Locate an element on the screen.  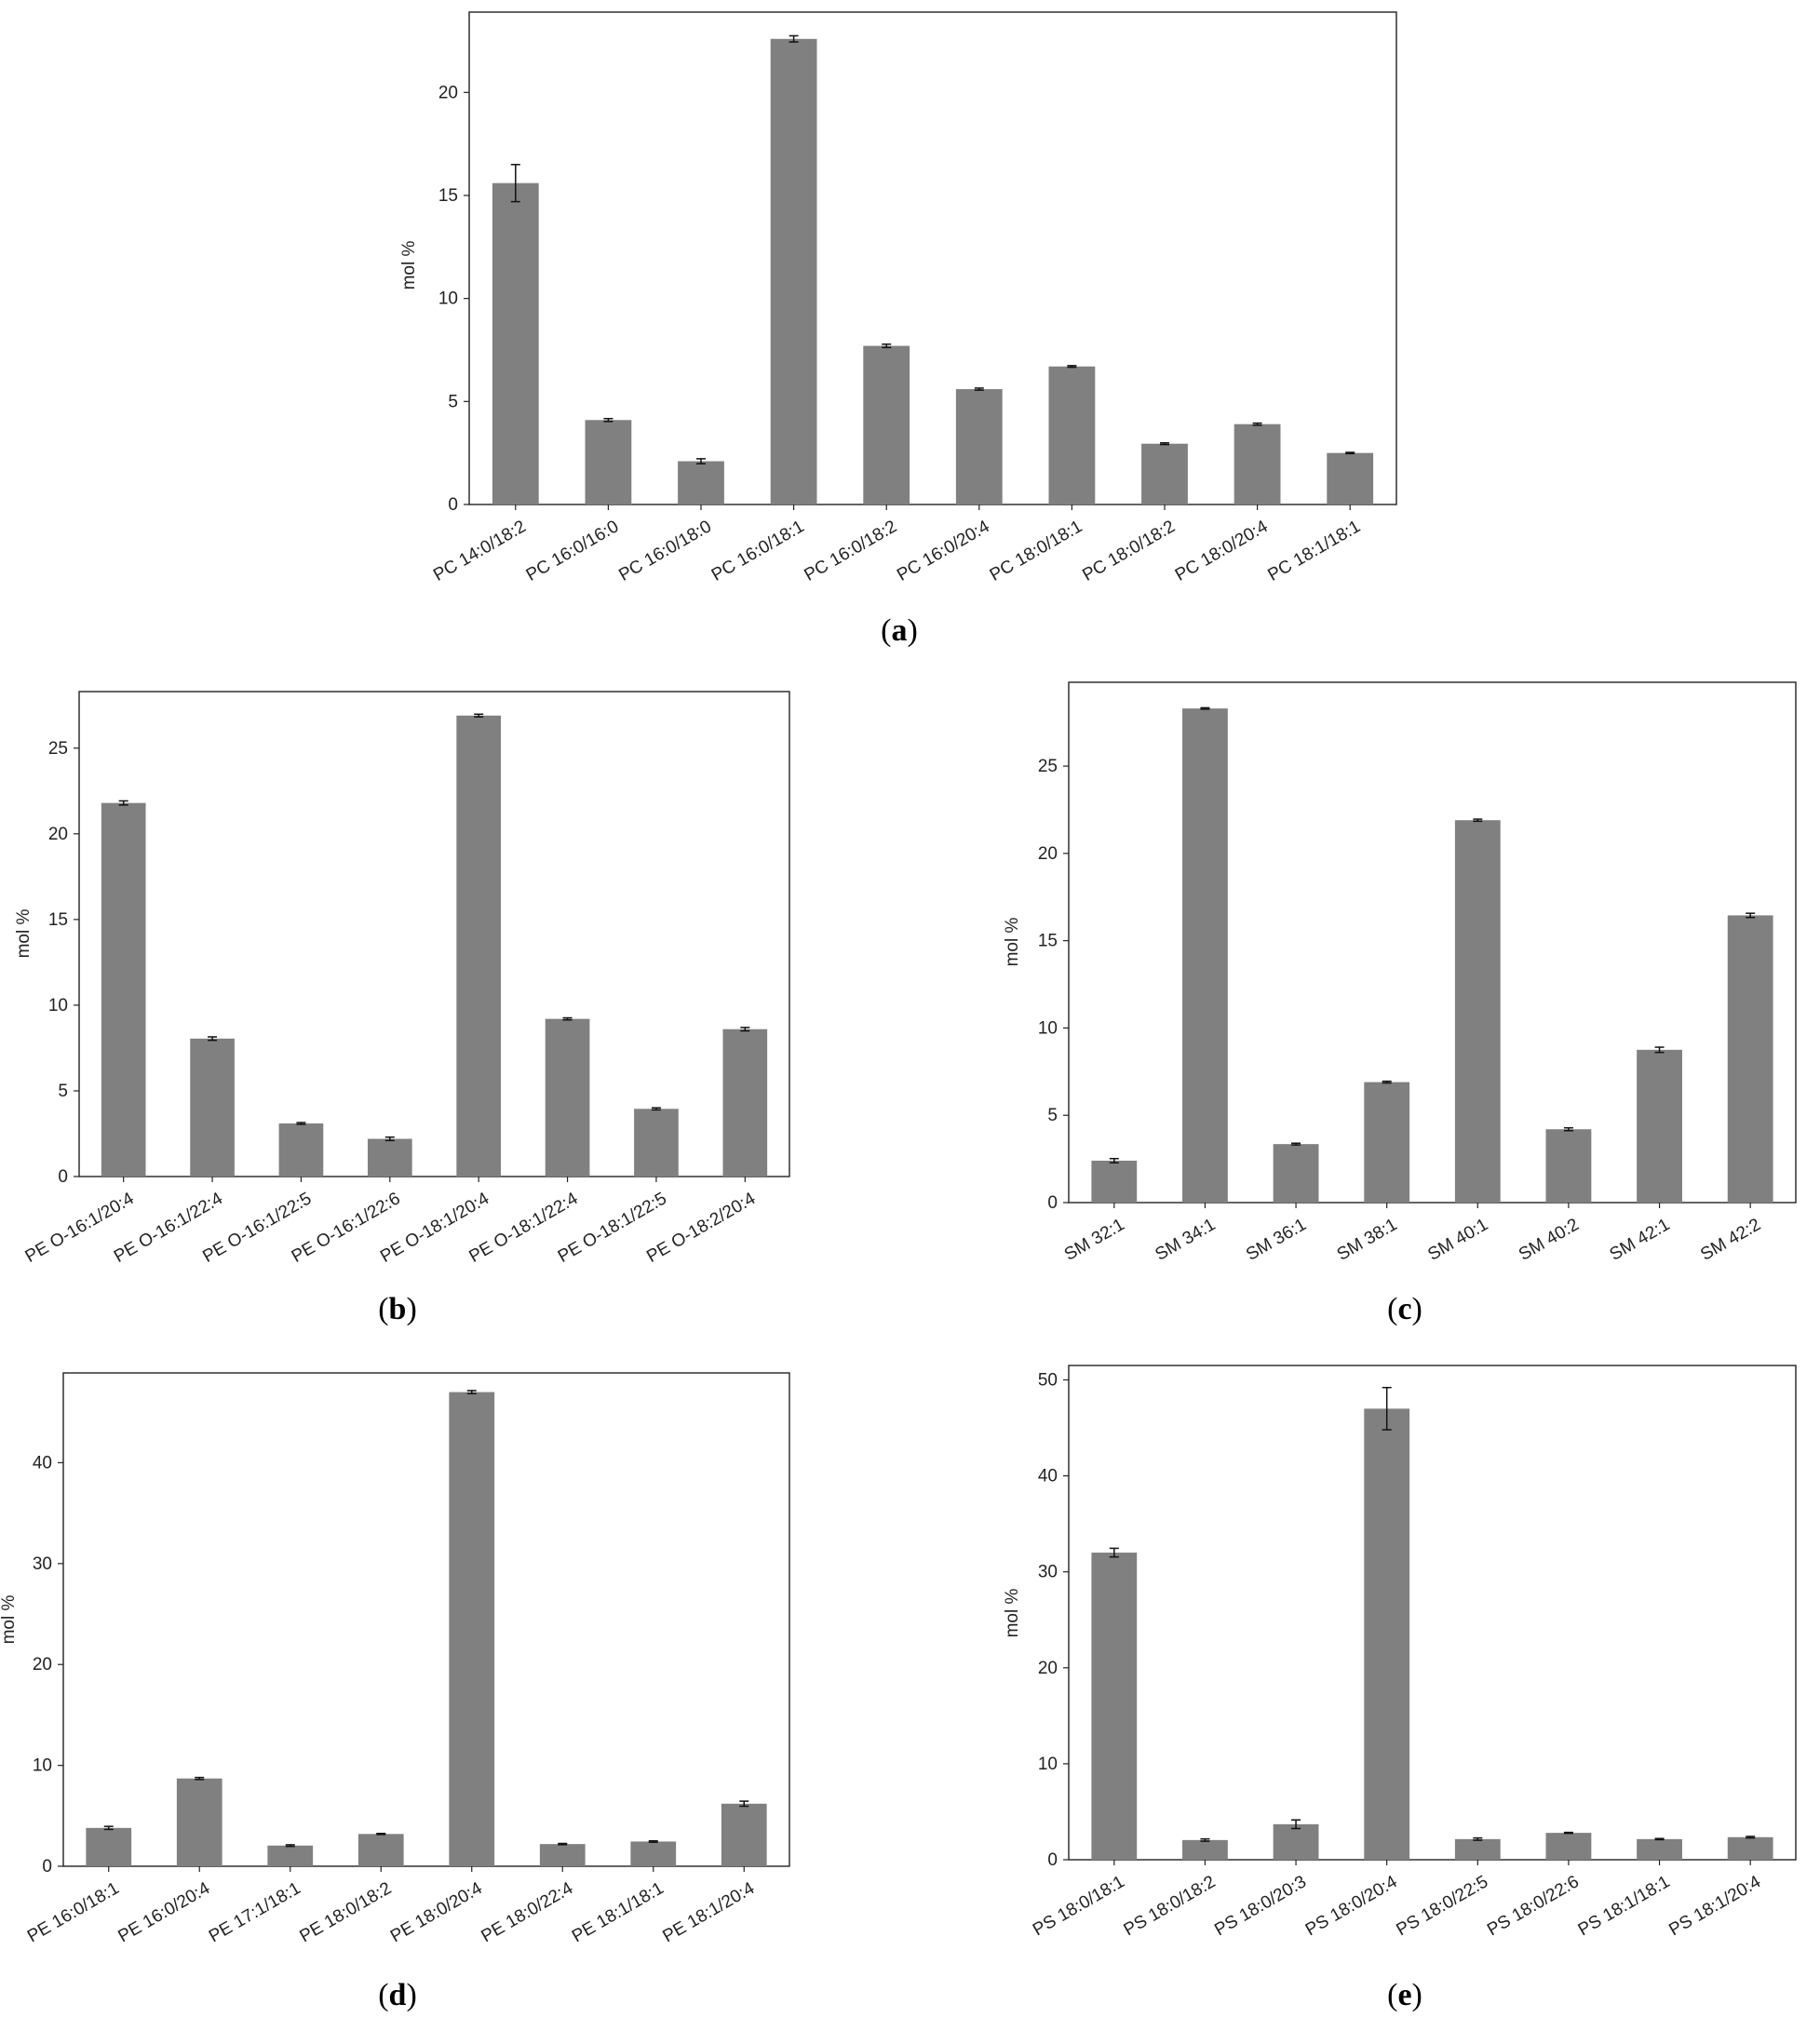
x-tick-label: SM 32:1 is located at coordinates (1094, 1240).